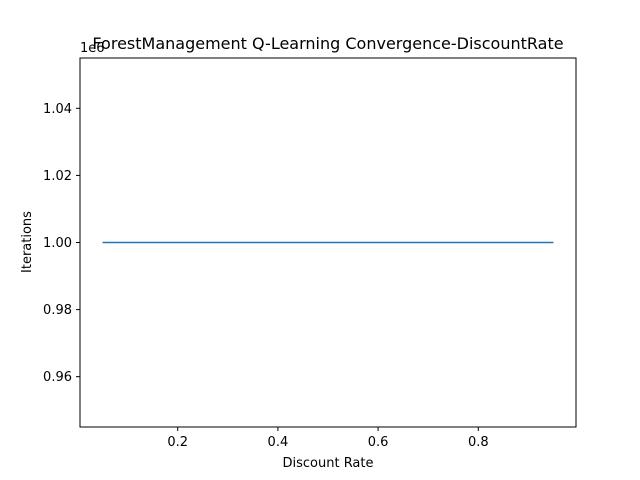 This screenshot has height=480, width=640. What do you see at coordinates (57, 310) in the screenshot?
I see `y-tick-label: 0.98` at bounding box center [57, 310].